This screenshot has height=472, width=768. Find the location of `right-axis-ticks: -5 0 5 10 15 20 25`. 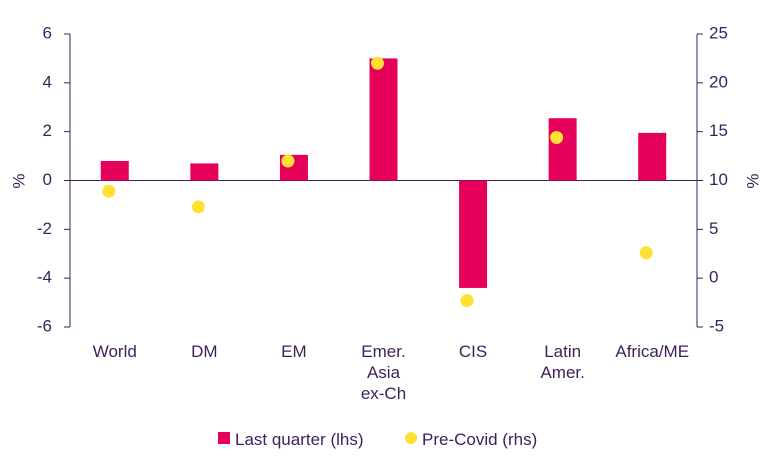

right-axis-ticks: -5 0 5 10 15 20 25 is located at coordinates (712, 179).